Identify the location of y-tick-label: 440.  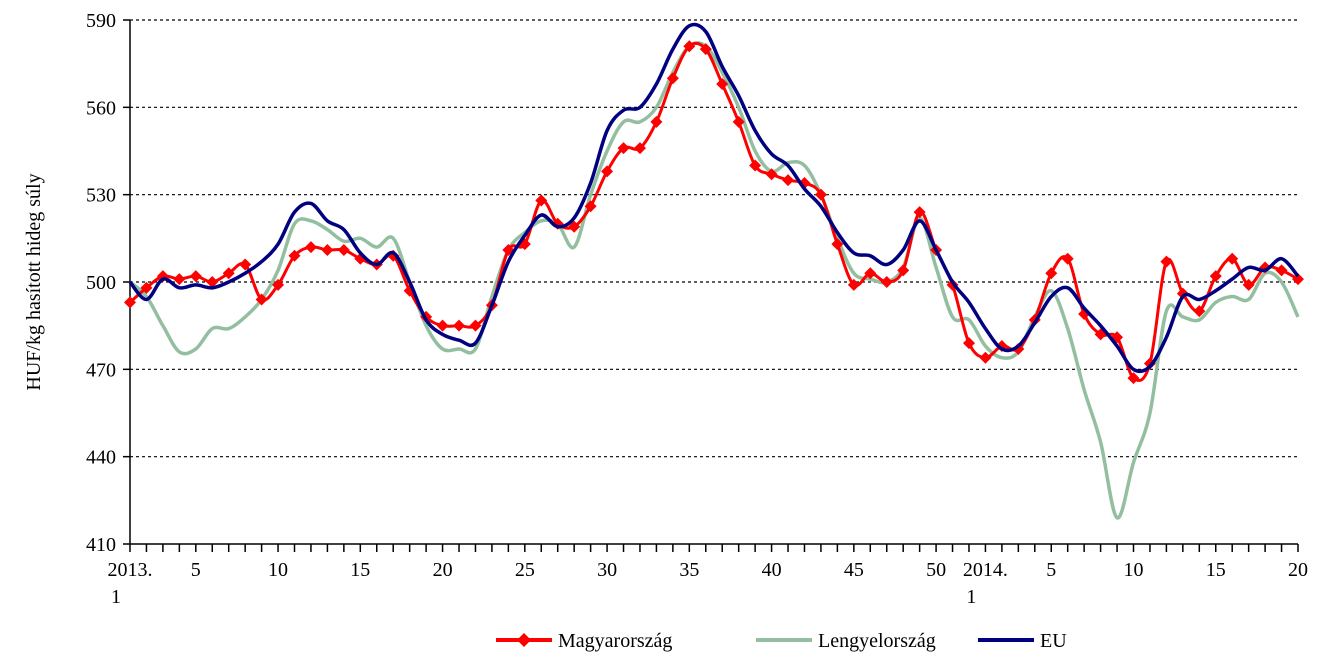
(101, 458).